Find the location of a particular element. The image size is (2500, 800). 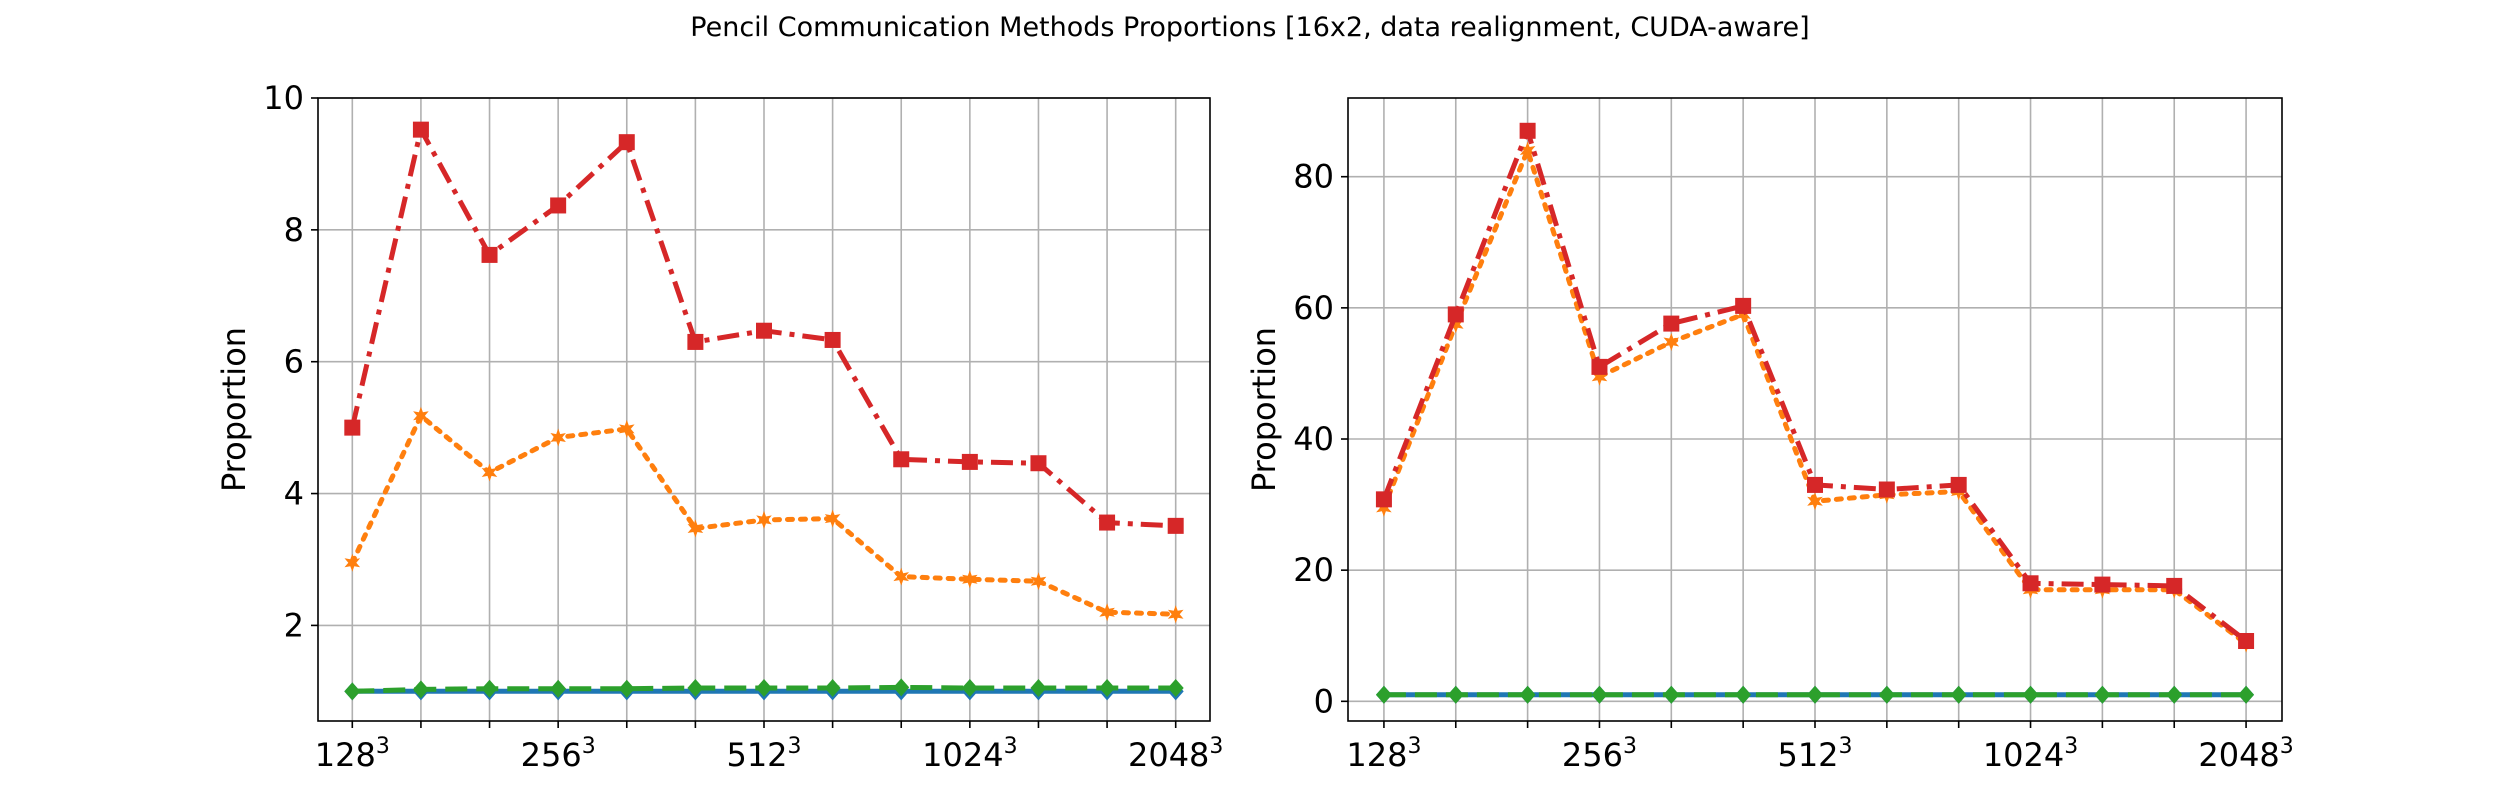

x-tick-label-base: 128 is located at coordinates (345, 755).